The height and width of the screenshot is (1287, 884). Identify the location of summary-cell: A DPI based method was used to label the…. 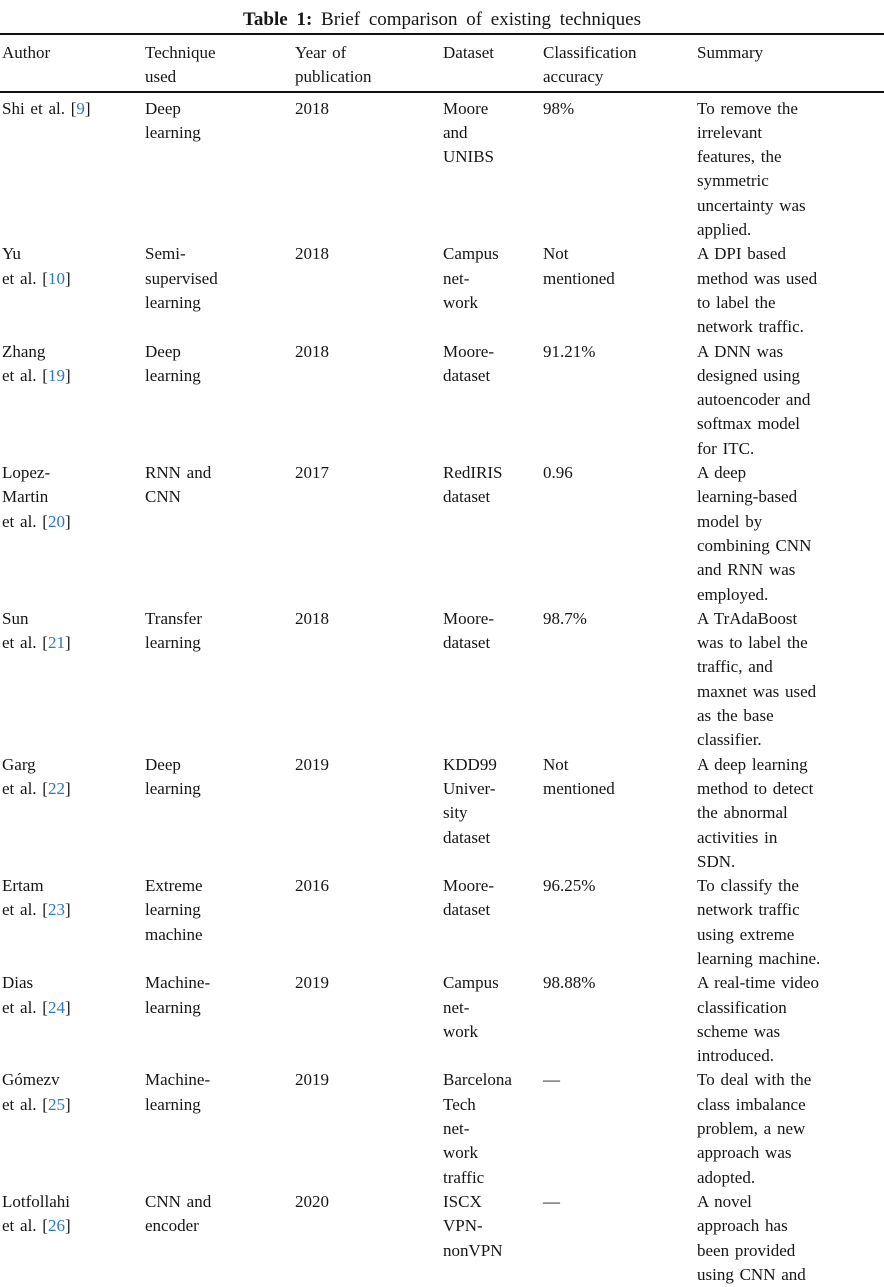
(757, 290).